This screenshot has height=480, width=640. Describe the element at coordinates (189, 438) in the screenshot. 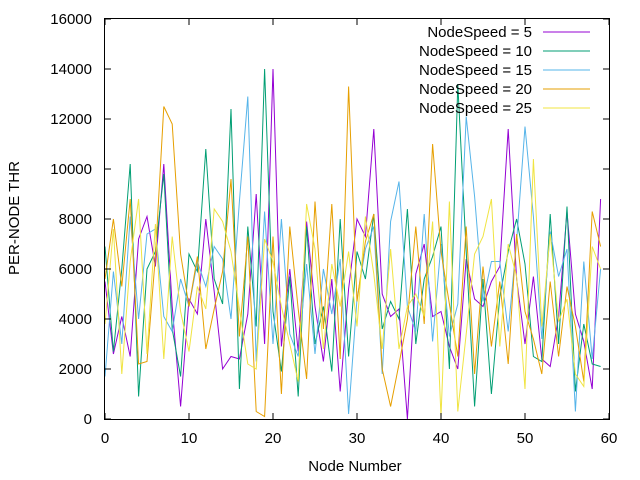

I see `x-tick-label: 10` at that location.